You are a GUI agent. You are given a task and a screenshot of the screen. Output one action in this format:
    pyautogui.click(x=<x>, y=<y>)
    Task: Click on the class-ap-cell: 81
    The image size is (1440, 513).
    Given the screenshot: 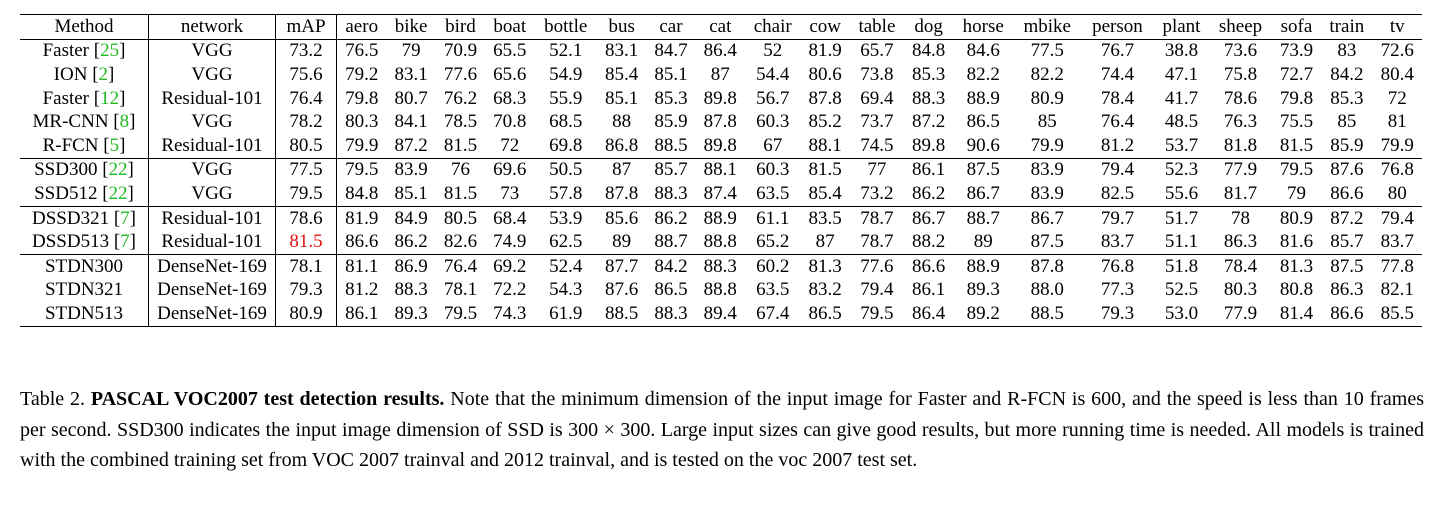 What is the action you would take?
    pyautogui.click(x=1397, y=122)
    